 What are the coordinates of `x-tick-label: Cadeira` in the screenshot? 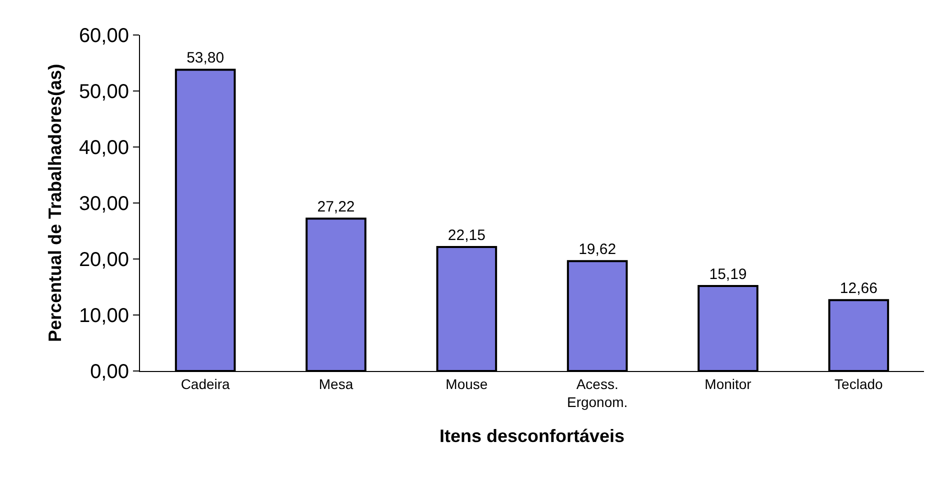 It's located at (205, 384).